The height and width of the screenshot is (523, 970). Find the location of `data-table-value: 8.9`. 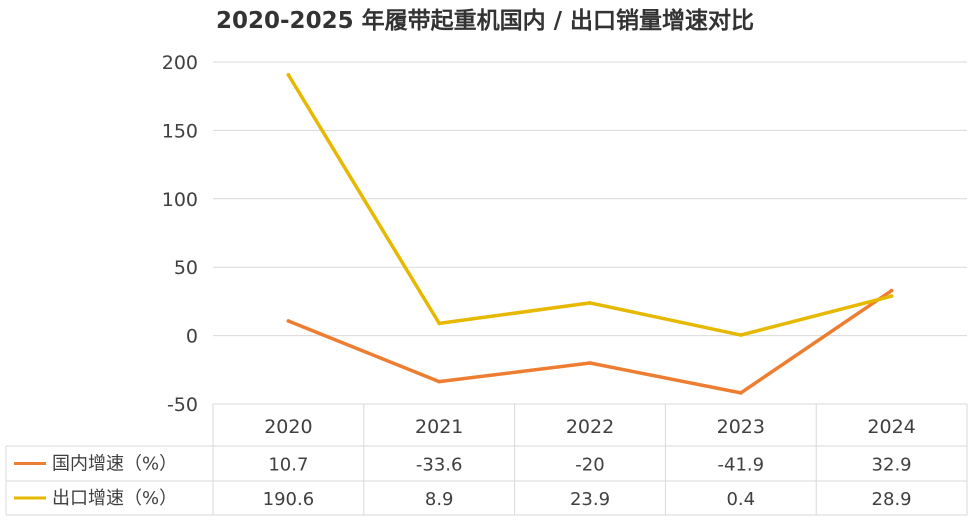

data-table-value: 8.9 is located at coordinates (439, 499).